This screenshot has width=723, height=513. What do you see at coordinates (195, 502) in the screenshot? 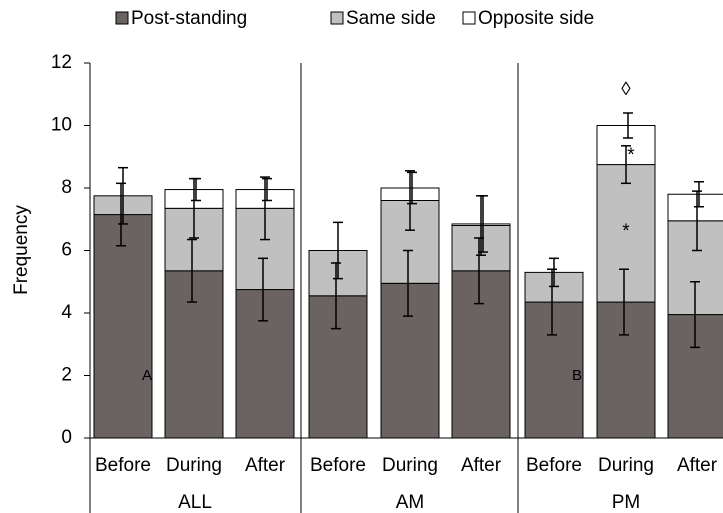
I see `group-label: ALL` at bounding box center [195, 502].